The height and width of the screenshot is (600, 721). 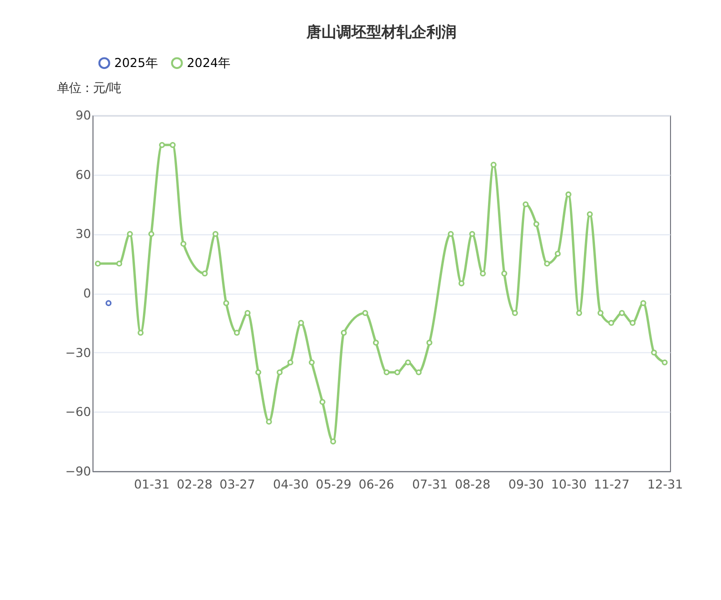 What do you see at coordinates (569, 485) in the screenshot?
I see `x-tick-label: 10-30` at bounding box center [569, 485].